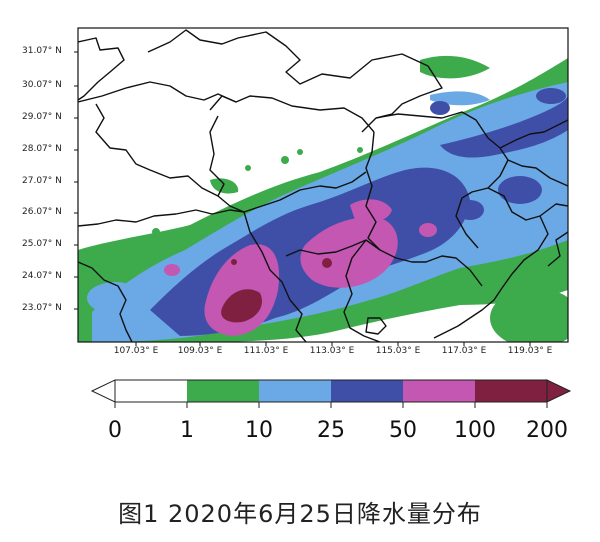 Image resolution: width=600 pixels, height=542 pixels. Describe the element at coordinates (42, 51) in the screenshot. I see `lat-label-31: 31.07° N` at that location.